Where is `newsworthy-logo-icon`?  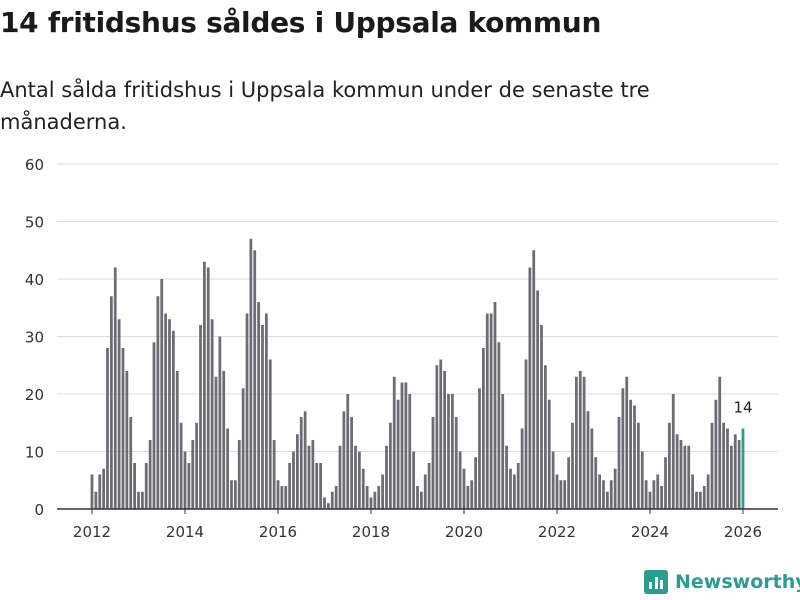
newsworthy-logo-icon is located at coordinates (656, 582).